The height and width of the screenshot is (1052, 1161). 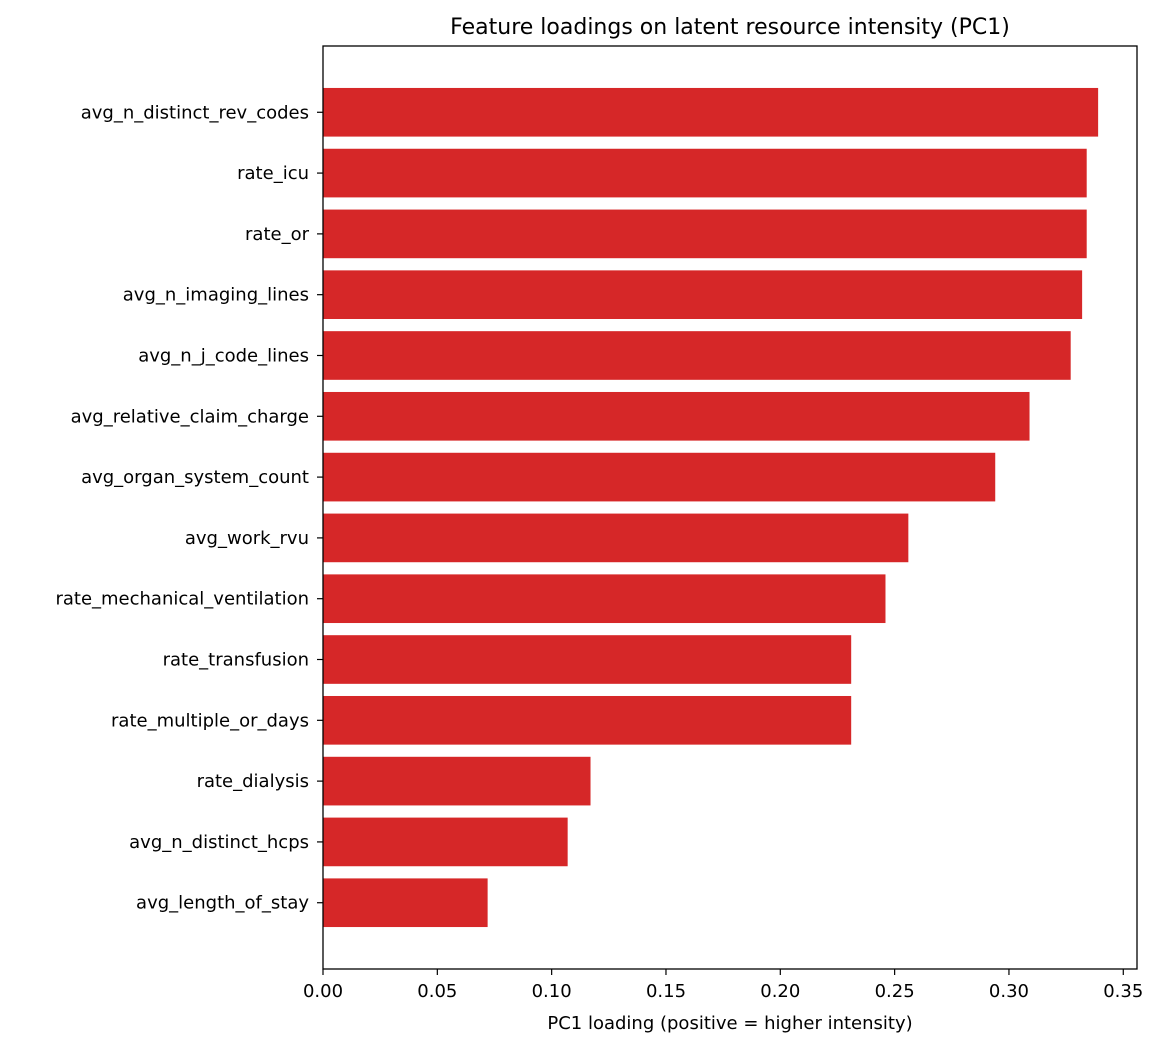 What do you see at coordinates (277, 234) in the screenshot?
I see `y-tick-label: rate_or` at bounding box center [277, 234].